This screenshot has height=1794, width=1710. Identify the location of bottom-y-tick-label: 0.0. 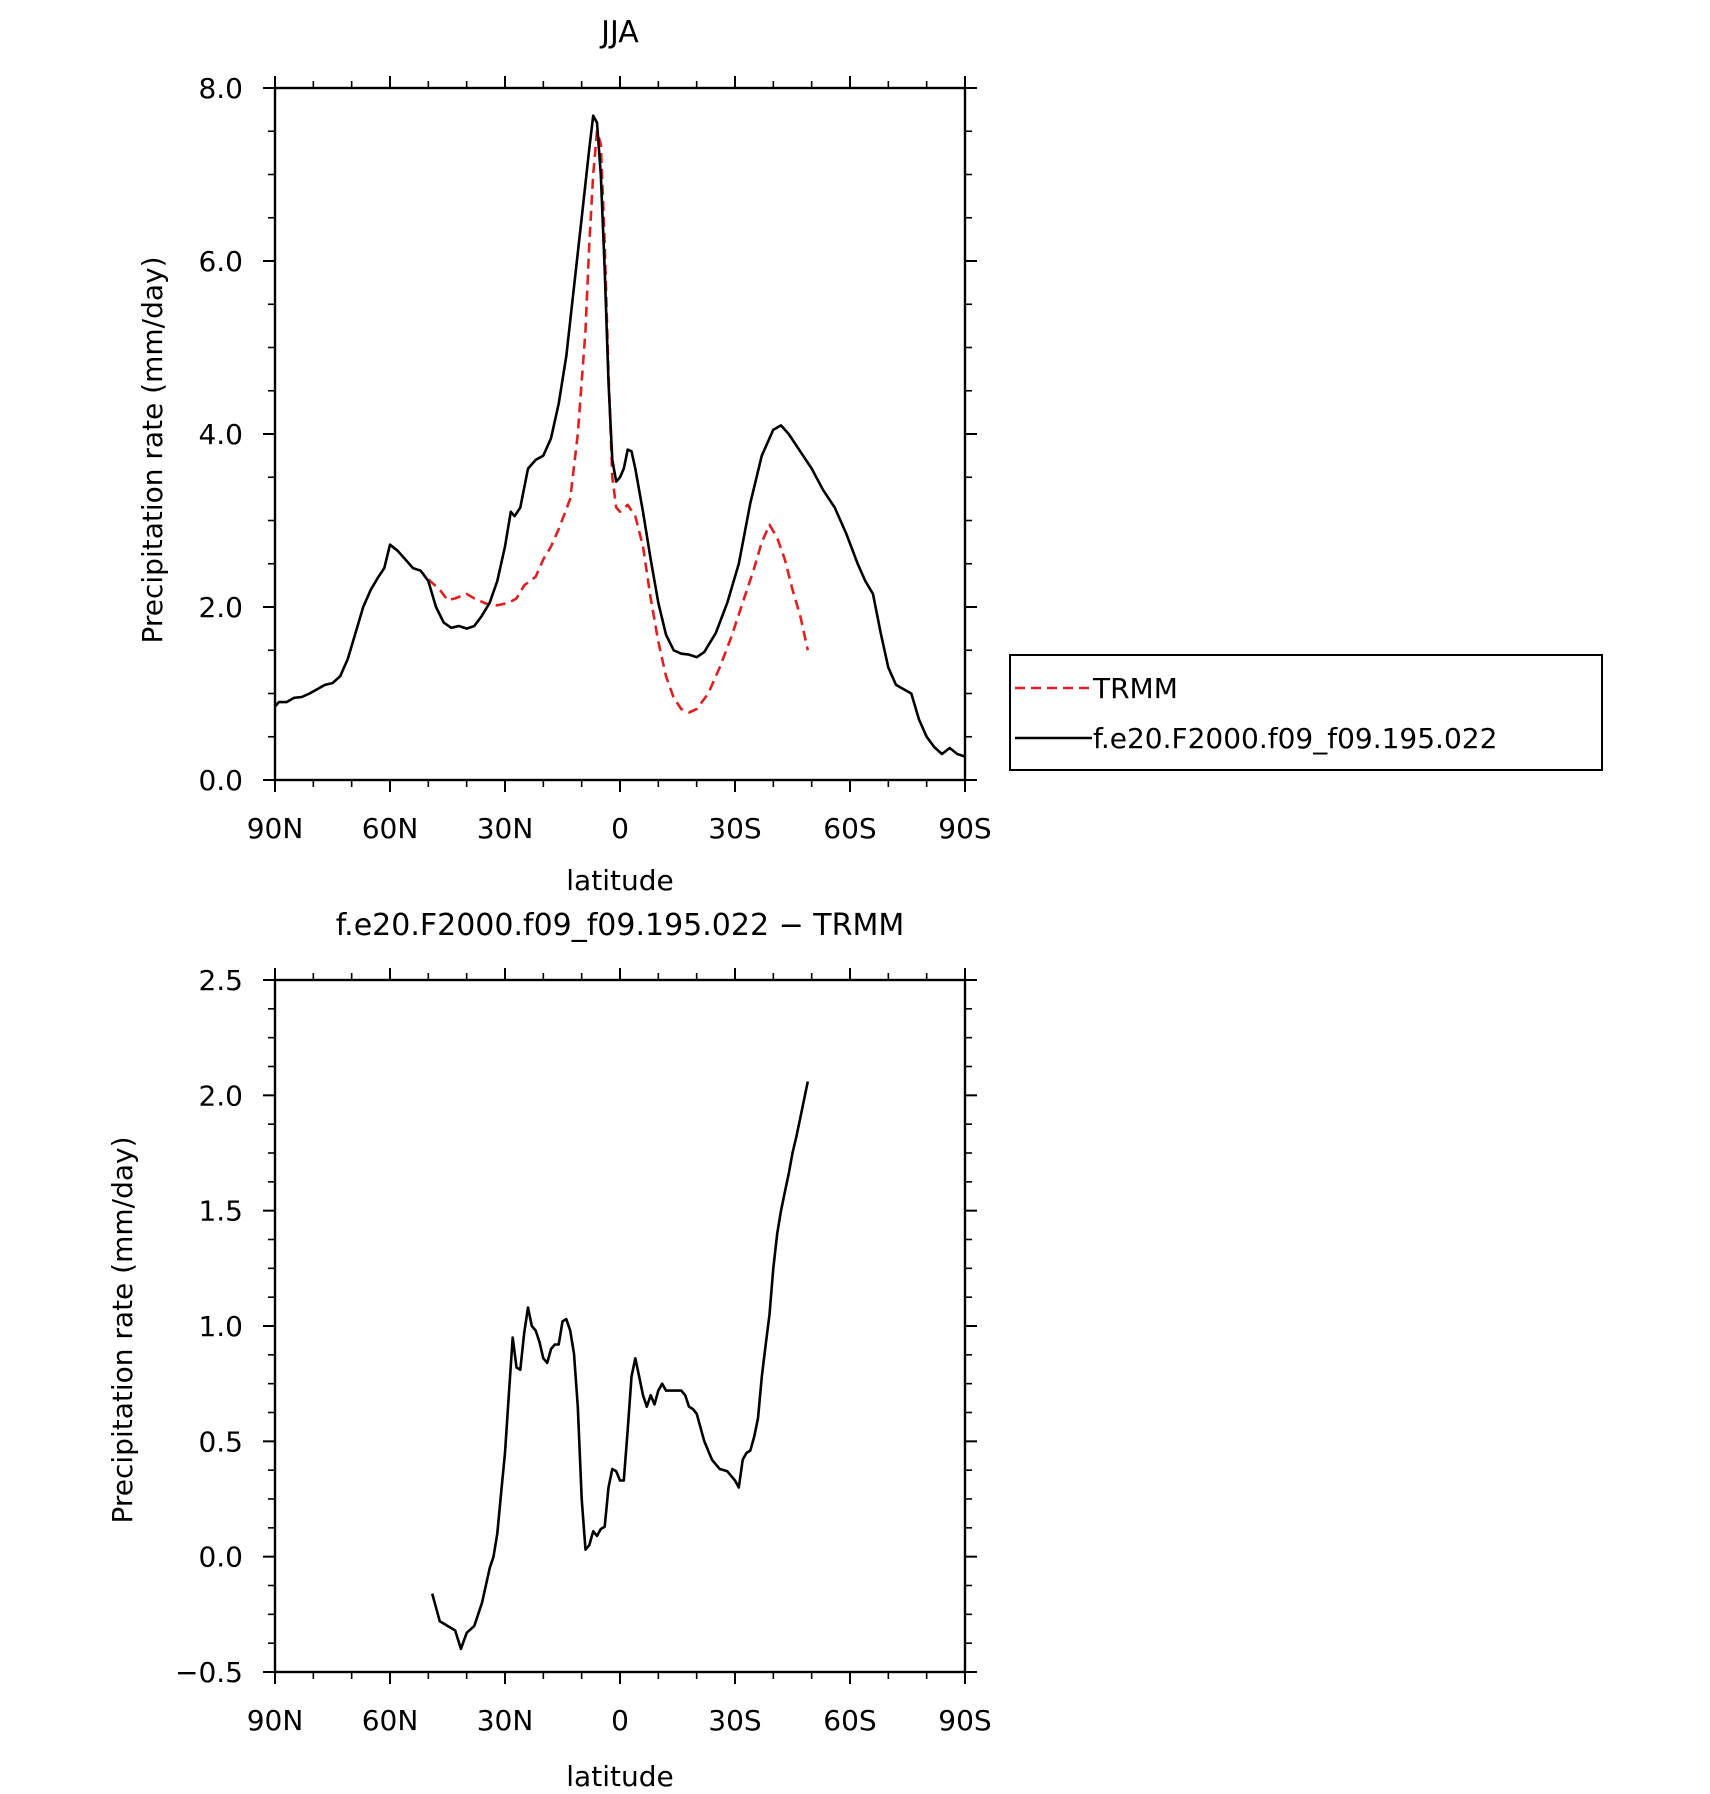
(220, 1557).